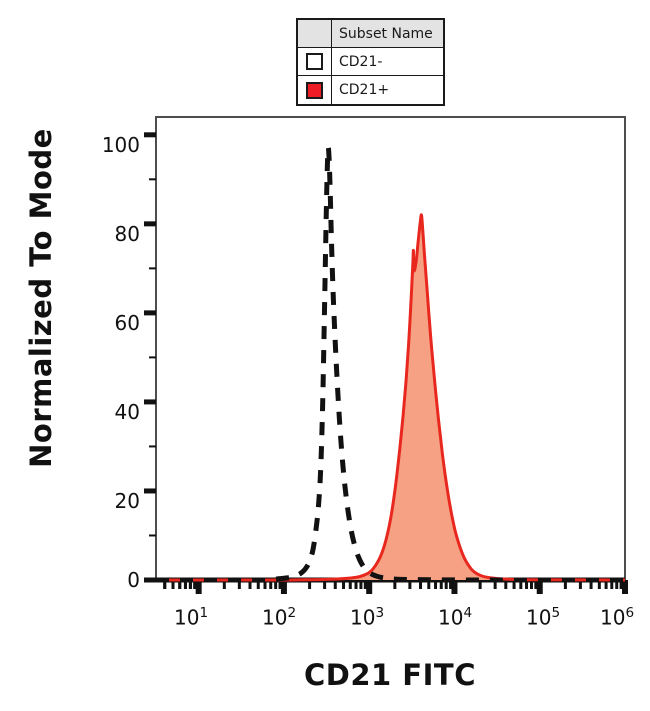  I want to click on legend-box: Subset Name CD21- CD21+, so click(370, 62).